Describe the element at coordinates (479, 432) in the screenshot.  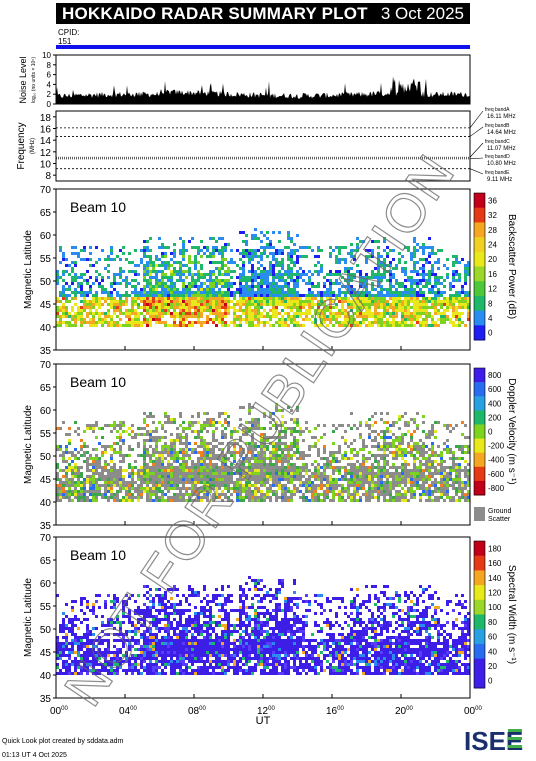
I see `colorbar-segment` at that location.